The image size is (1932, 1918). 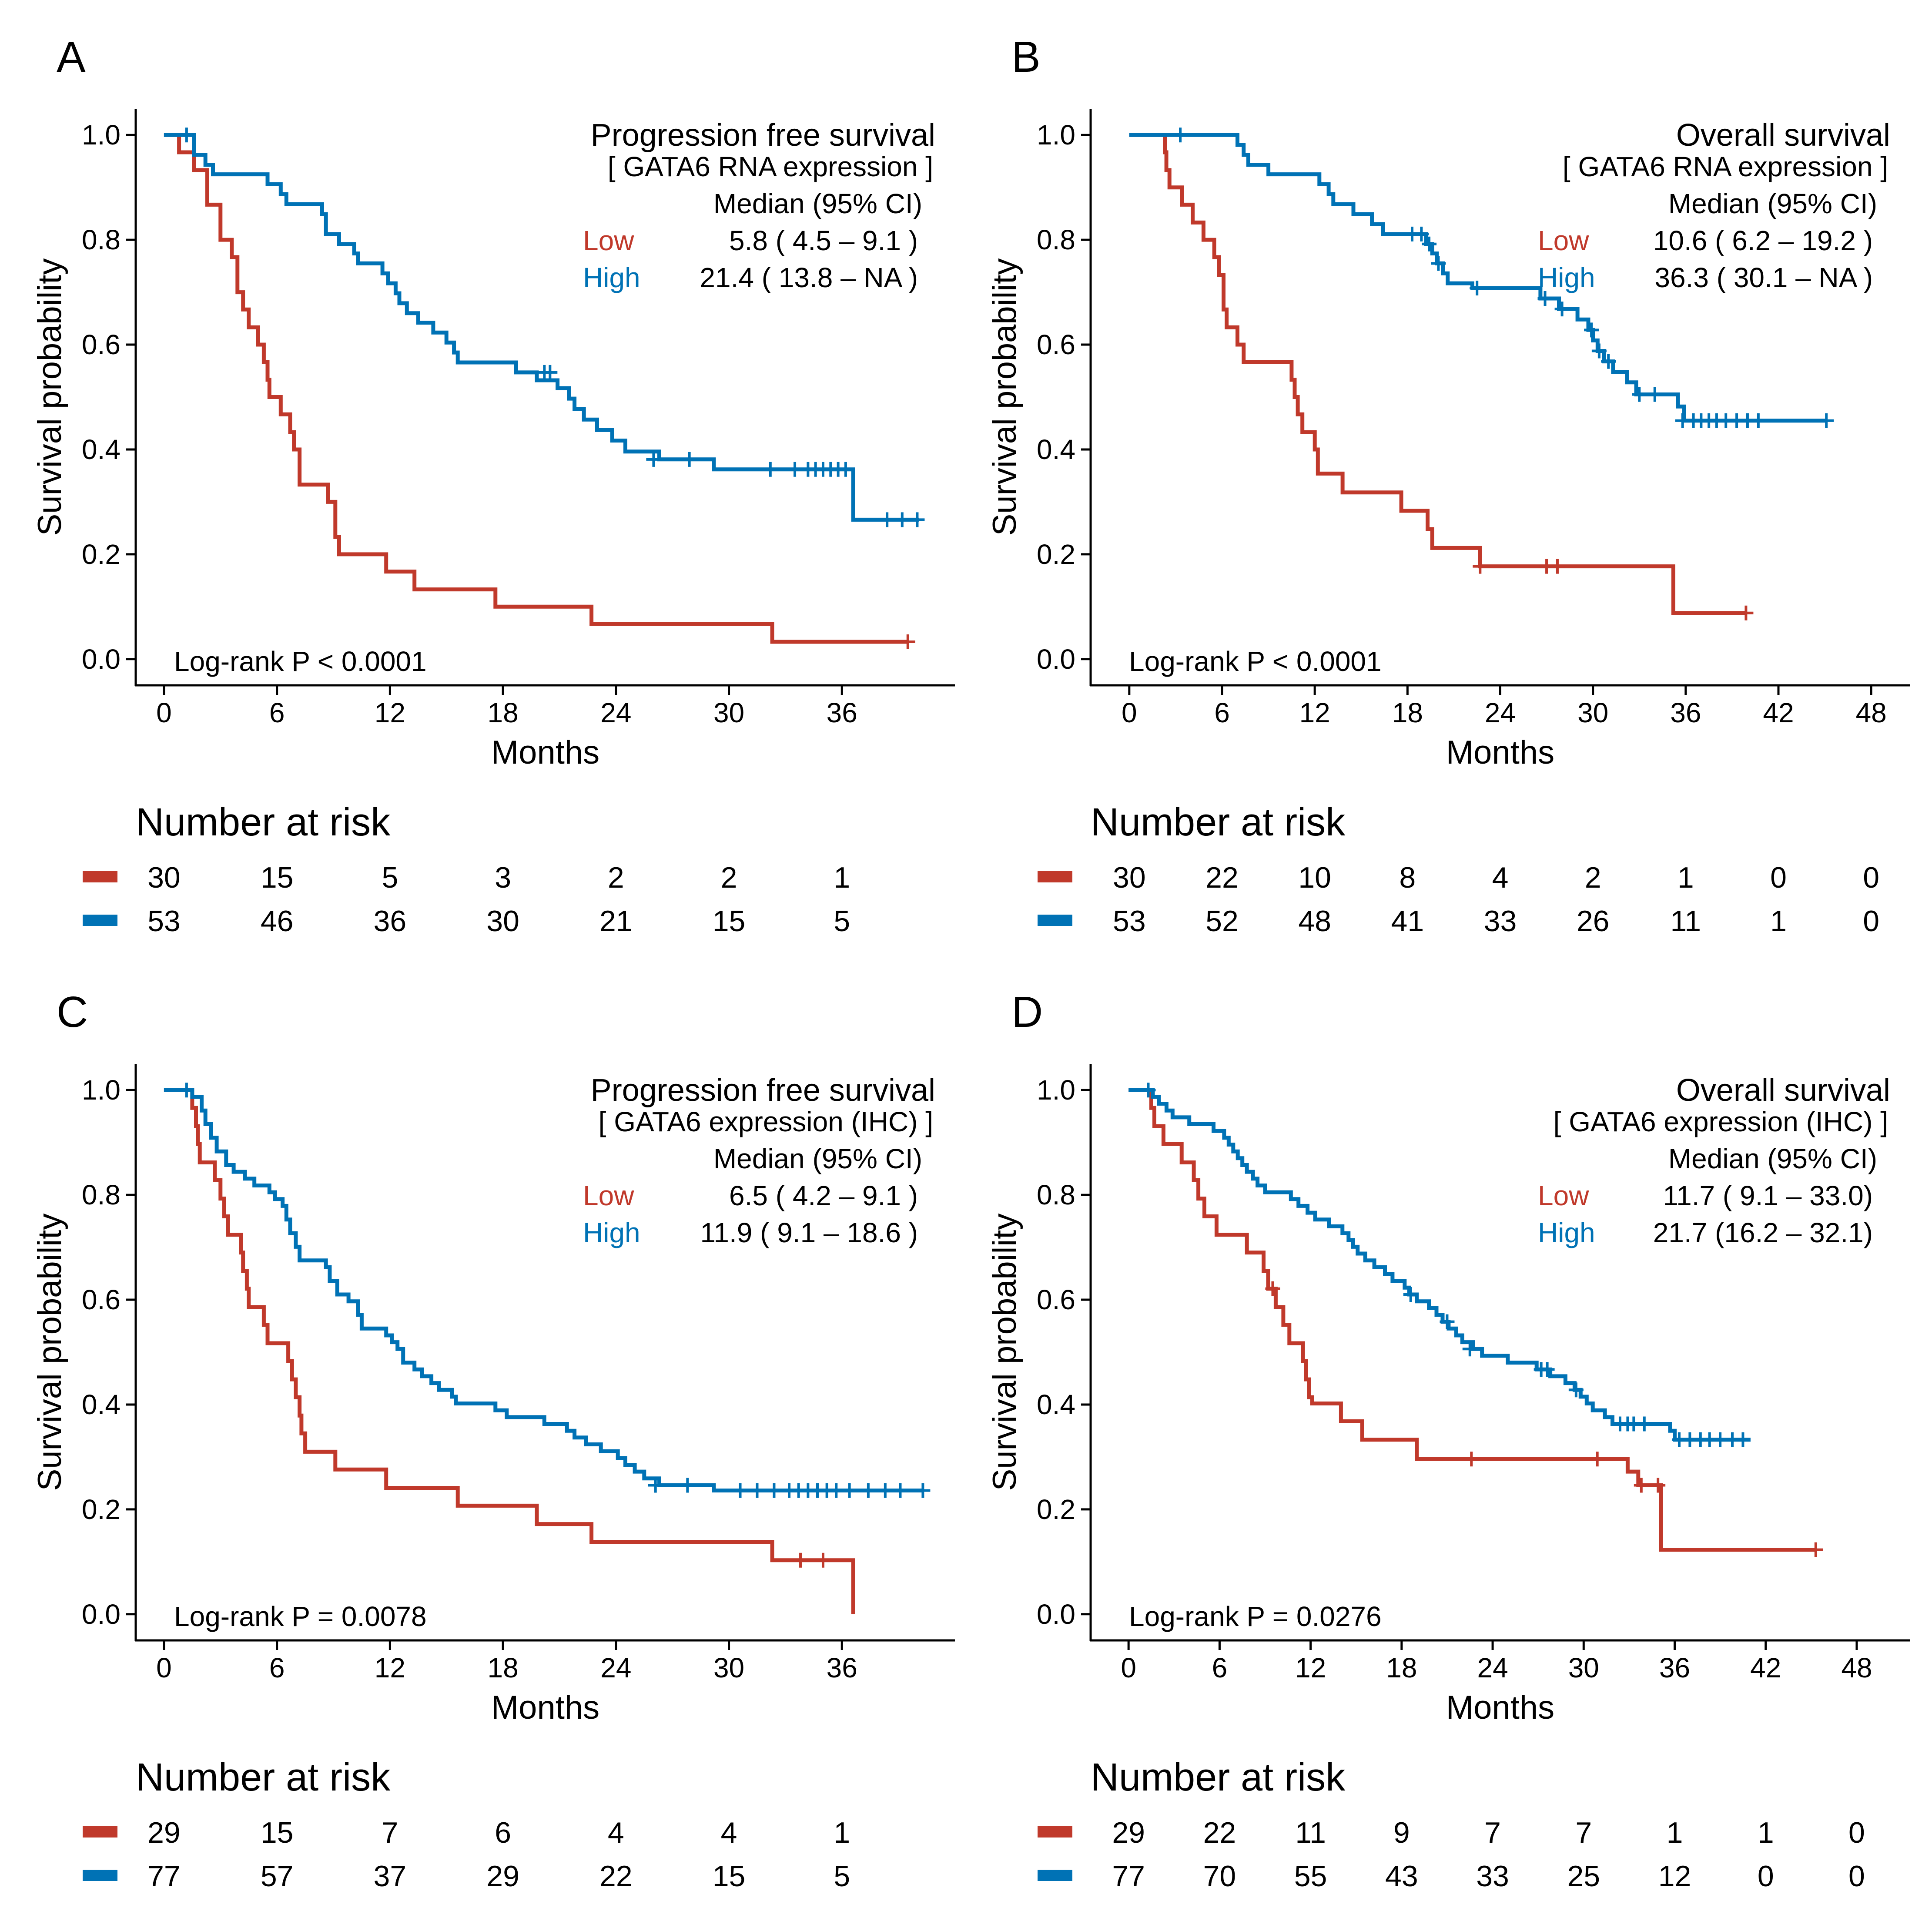 What do you see at coordinates (1725, 166) in the screenshot?
I see `chart-subtitle: [ GATA6 RNA expression ]` at bounding box center [1725, 166].